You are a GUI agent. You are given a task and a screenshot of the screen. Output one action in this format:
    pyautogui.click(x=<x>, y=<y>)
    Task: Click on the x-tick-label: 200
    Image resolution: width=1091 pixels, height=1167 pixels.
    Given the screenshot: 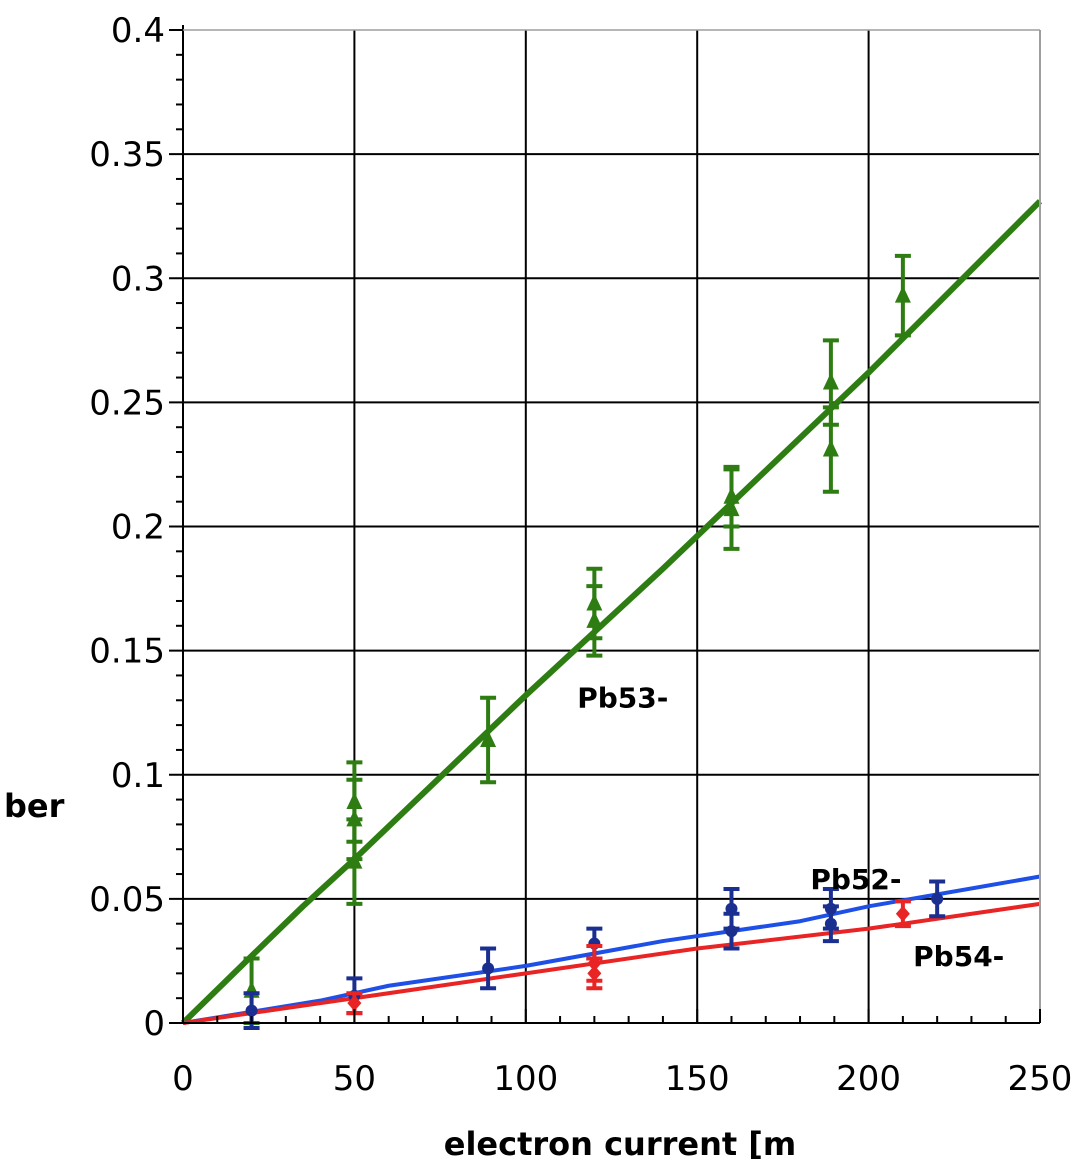 What is the action you would take?
    pyautogui.click(x=868, y=1079)
    